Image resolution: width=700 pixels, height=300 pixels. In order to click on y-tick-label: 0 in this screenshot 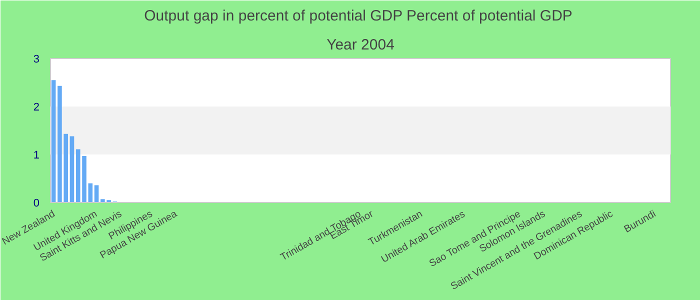, I will do `click(36, 204)`.